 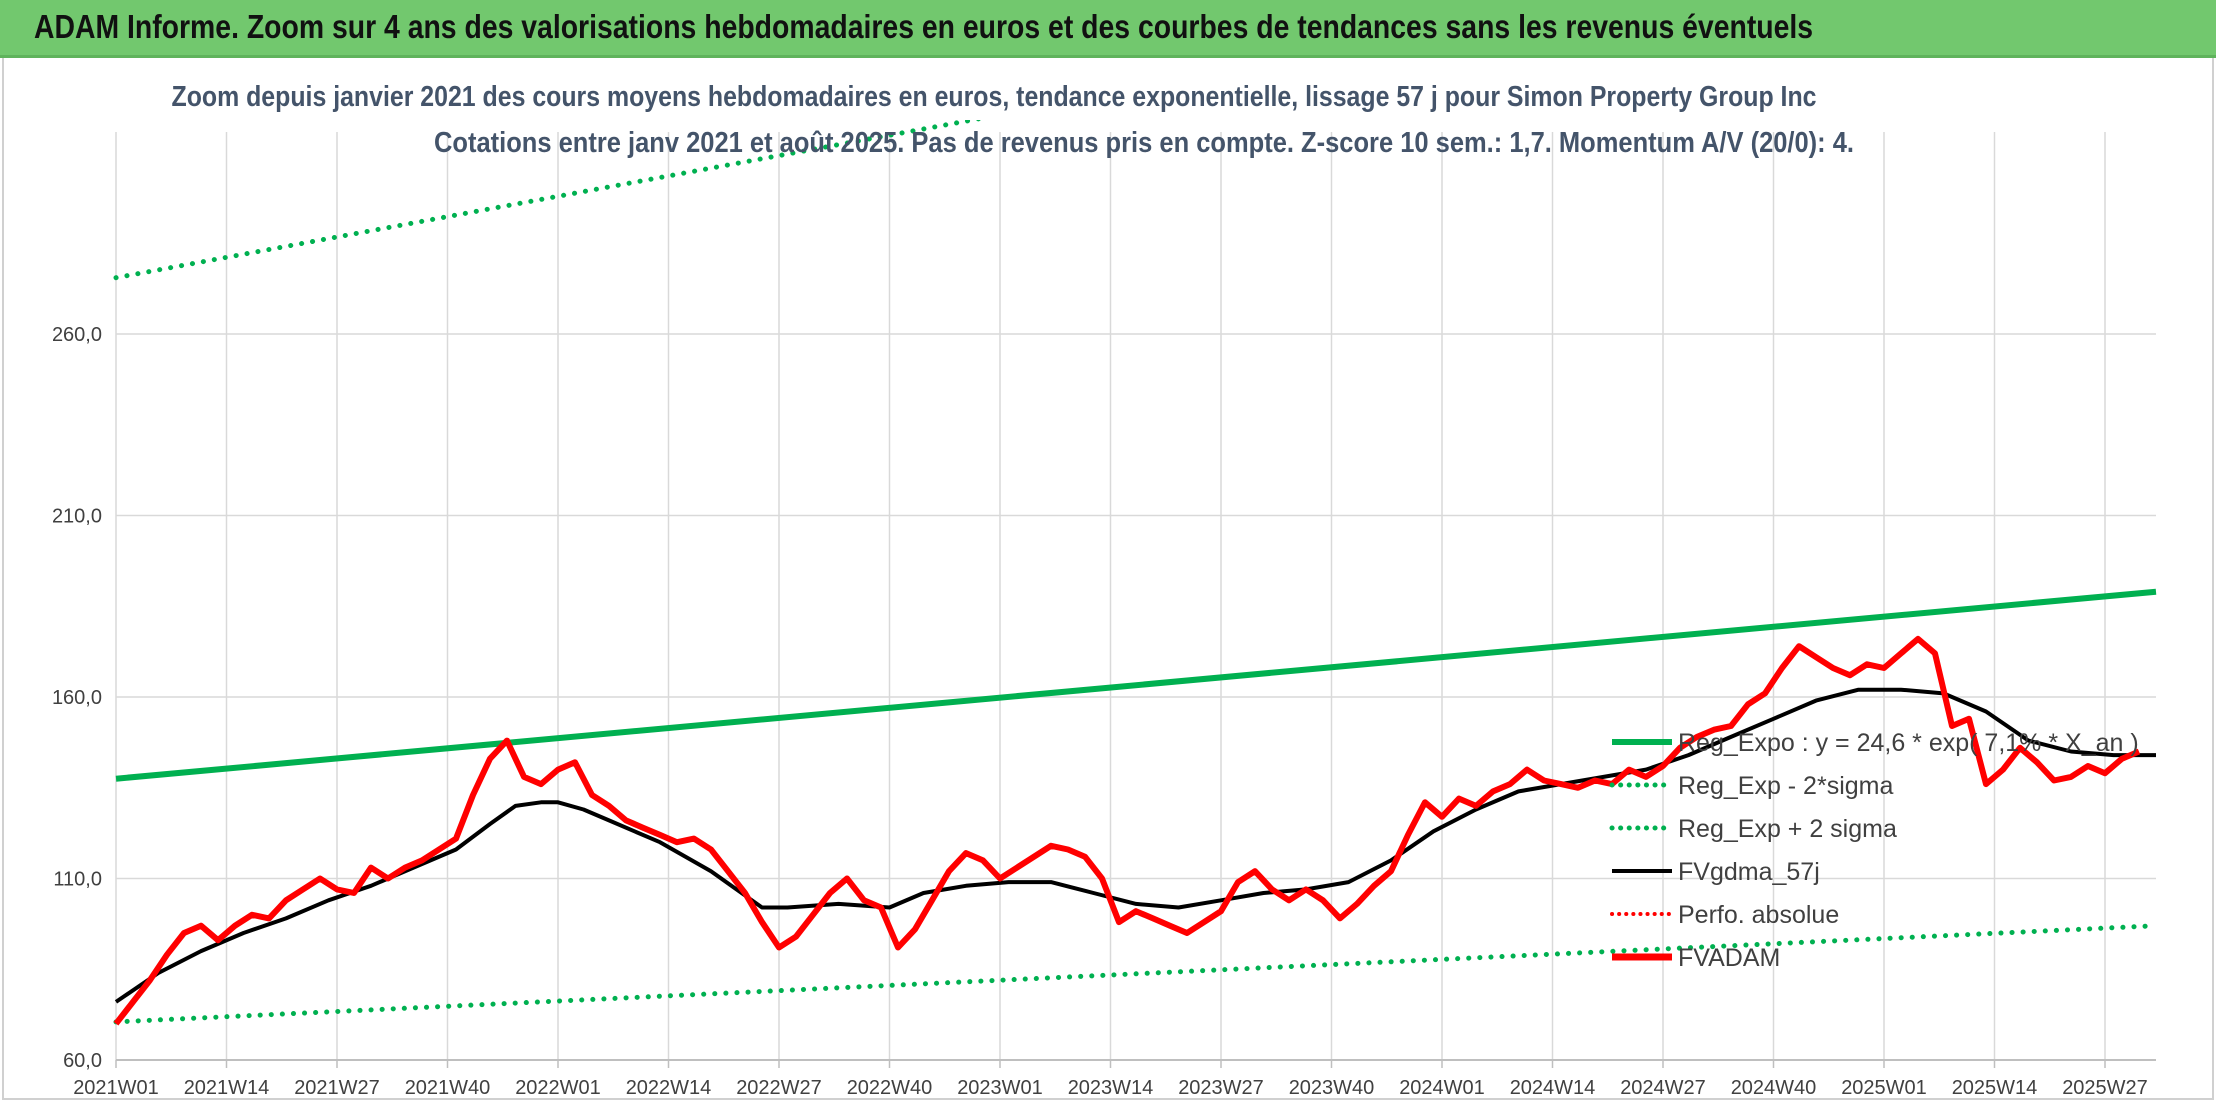 What do you see at coordinates (1995, 1087) in the screenshot?
I see `x-tick-label: 2025W14` at bounding box center [1995, 1087].